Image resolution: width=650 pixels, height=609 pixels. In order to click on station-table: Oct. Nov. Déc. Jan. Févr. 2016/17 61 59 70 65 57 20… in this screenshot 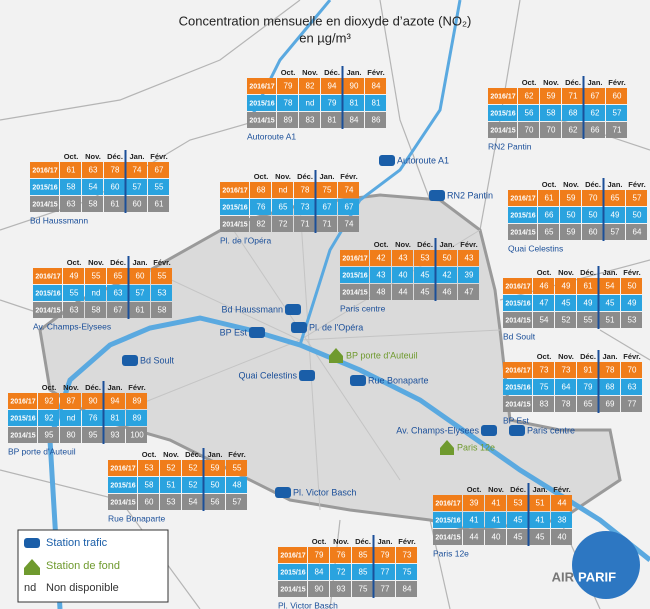, I will do `click(577, 215)`.